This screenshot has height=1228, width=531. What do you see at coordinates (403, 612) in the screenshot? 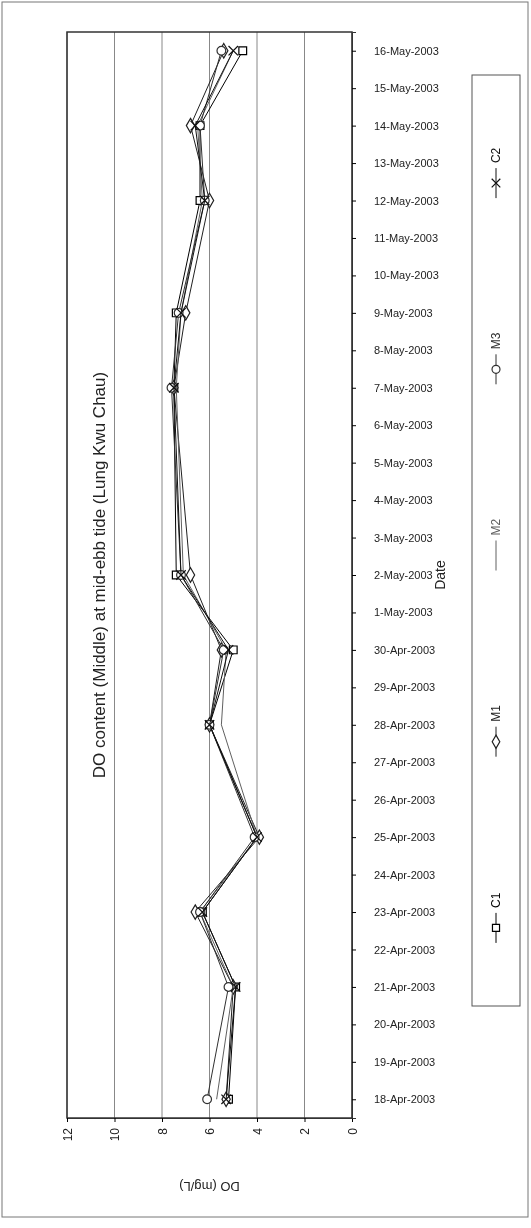
I see `y-tick-label: 1-May-2003` at bounding box center [403, 612].